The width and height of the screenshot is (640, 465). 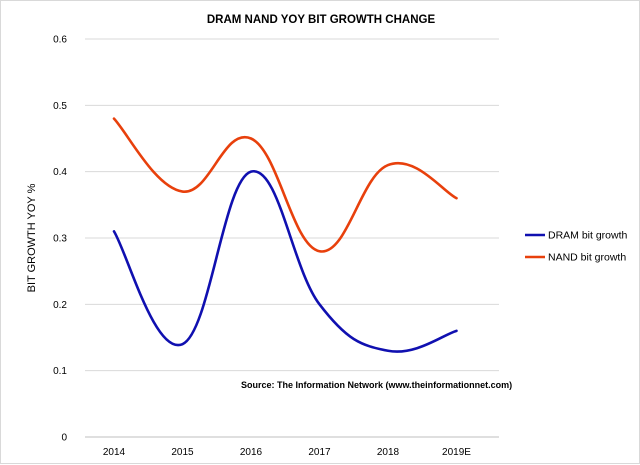 What do you see at coordinates (321, 20) in the screenshot?
I see `chart-title: DRAM NAND YOY BIT GROWTH CHANGE` at bounding box center [321, 20].